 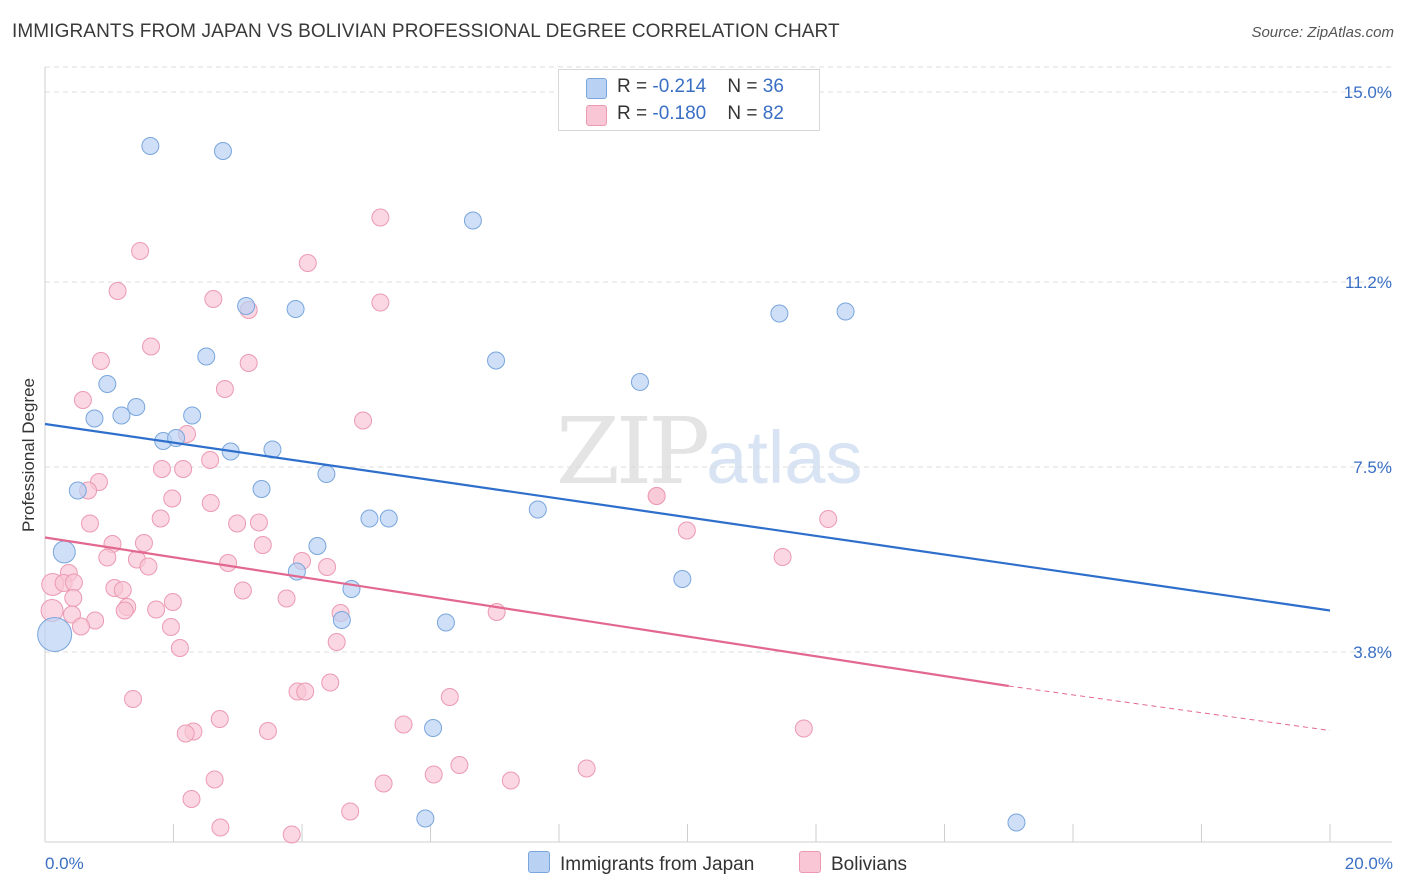 I want to click on bottom-legend-swatch-japan, so click(x=539, y=862).